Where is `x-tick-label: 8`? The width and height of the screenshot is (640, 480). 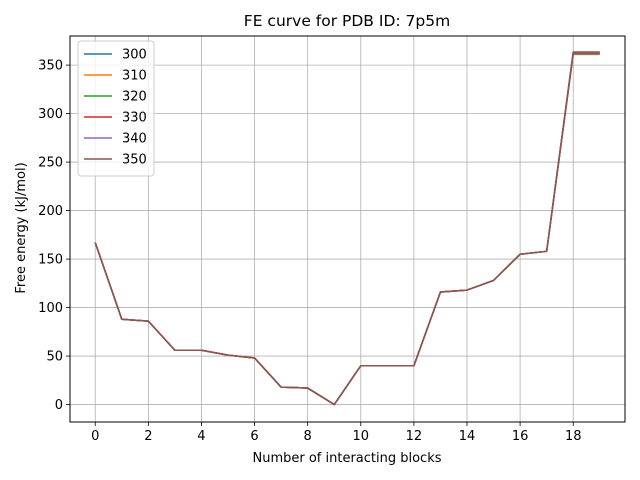 x-tick-label: 8 is located at coordinates (308, 436).